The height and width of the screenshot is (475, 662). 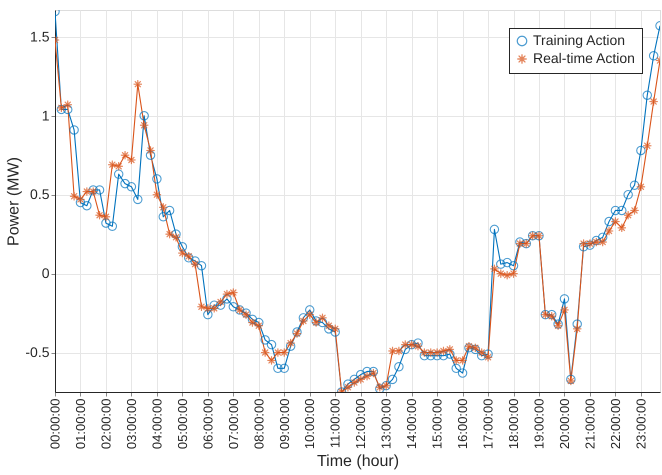 I want to click on y-axis-title: Power (MW), so click(x=13, y=201).